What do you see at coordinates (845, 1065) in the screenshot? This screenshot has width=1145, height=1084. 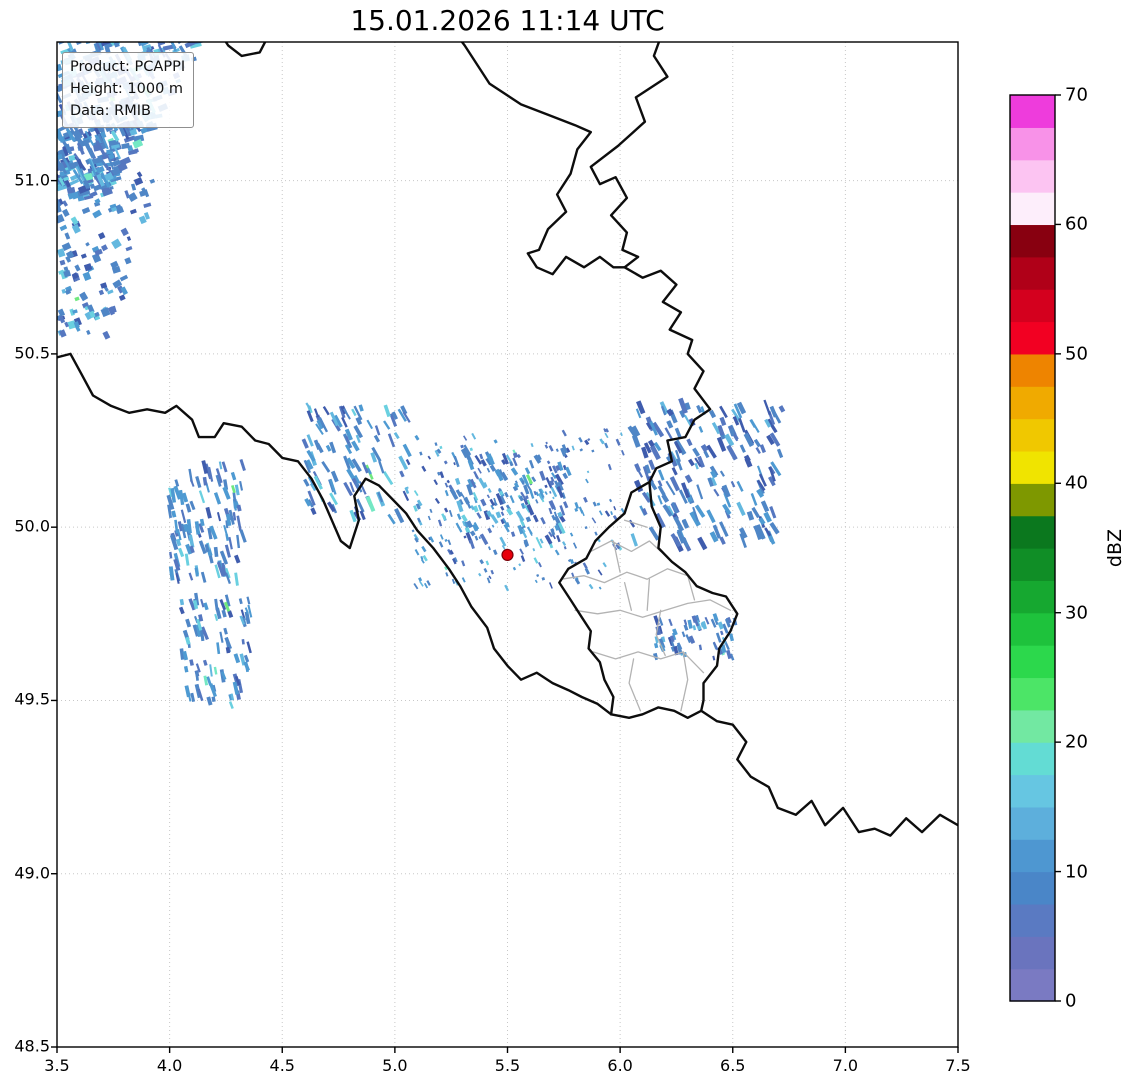 I see `x-tick-label: 7.0` at bounding box center [845, 1065].